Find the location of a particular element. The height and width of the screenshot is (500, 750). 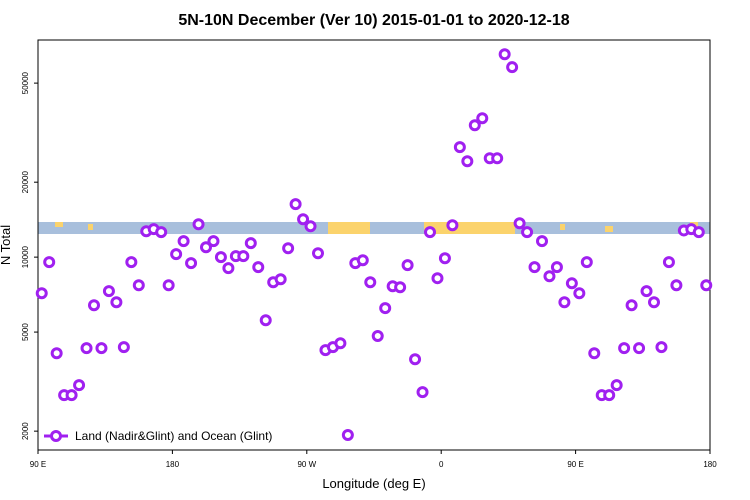

x-tick-label: 90 W is located at coordinates (306, 464).